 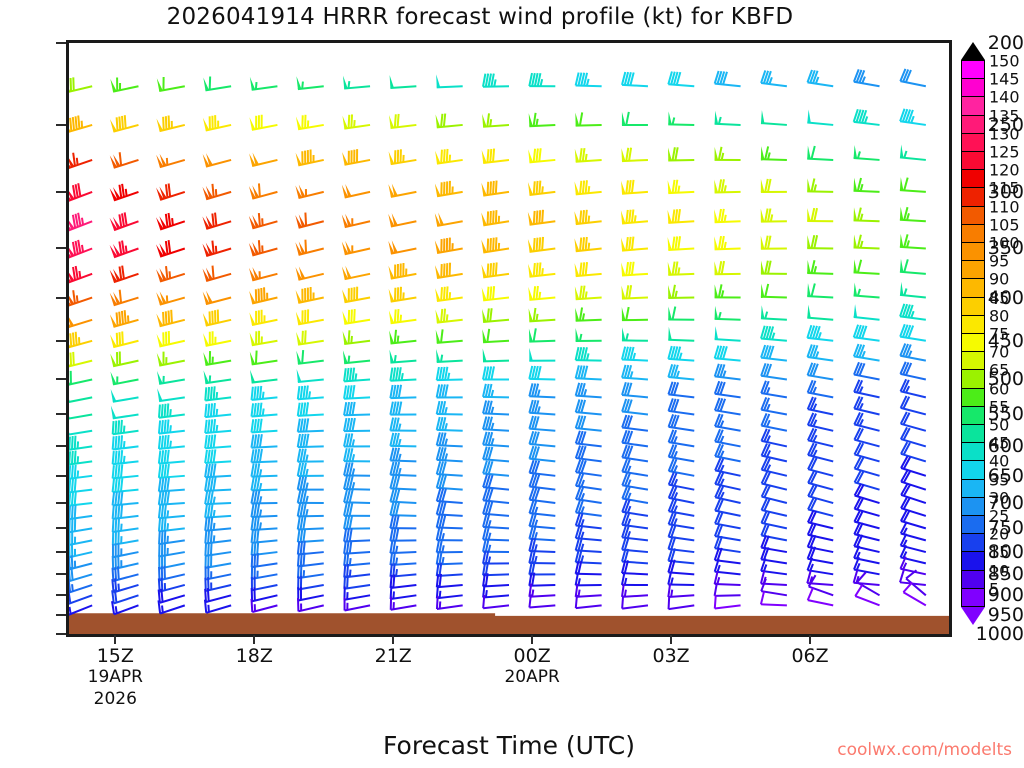 I want to click on y-axis-tick-label: 800, so click(x=1005, y=552).